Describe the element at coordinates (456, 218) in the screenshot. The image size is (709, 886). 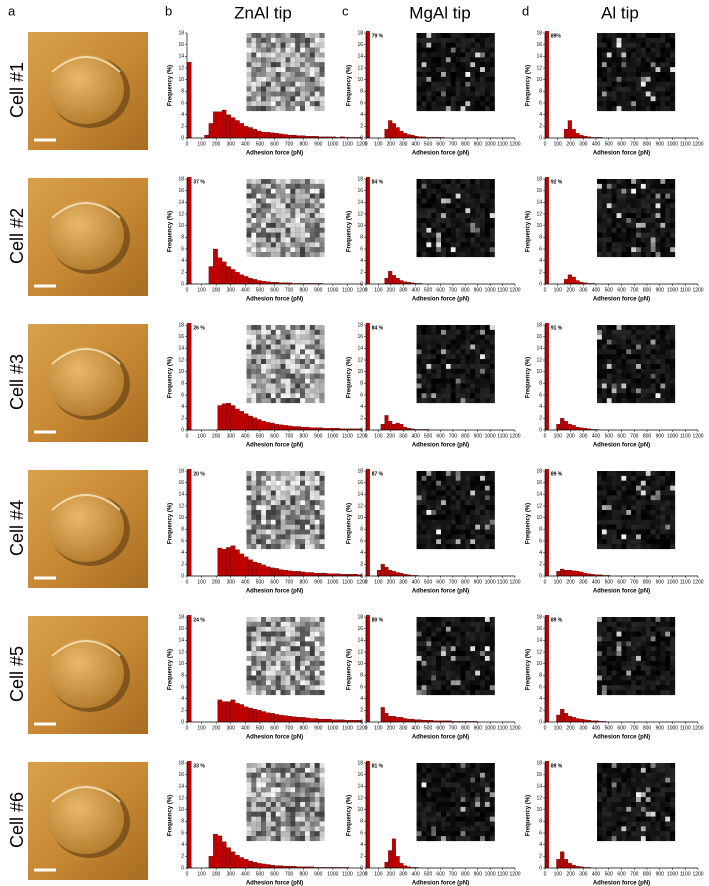
I see `adhesion-map` at that location.